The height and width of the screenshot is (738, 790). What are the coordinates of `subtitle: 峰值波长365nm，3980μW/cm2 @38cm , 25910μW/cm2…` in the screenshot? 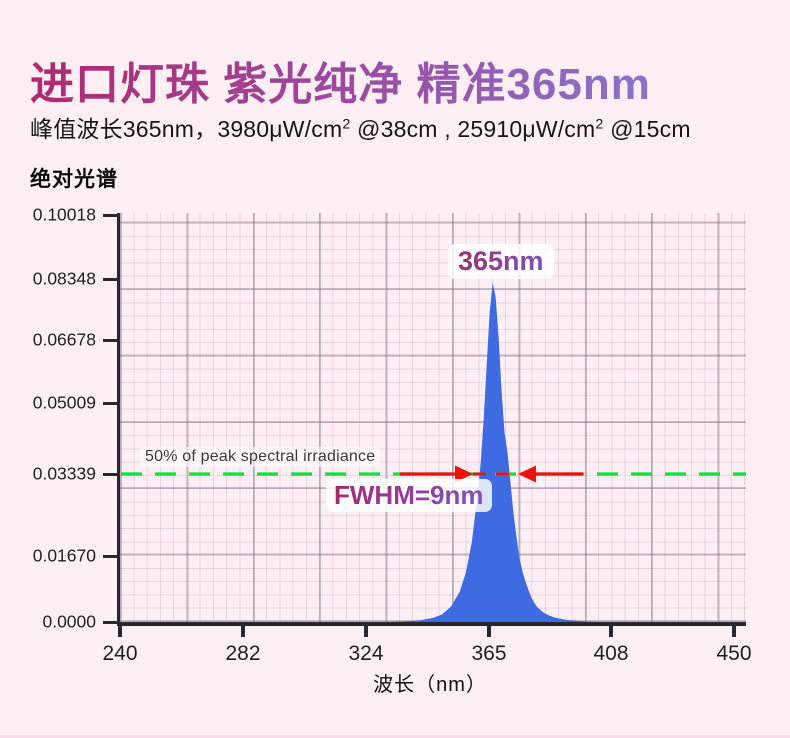 It's located at (360, 127).